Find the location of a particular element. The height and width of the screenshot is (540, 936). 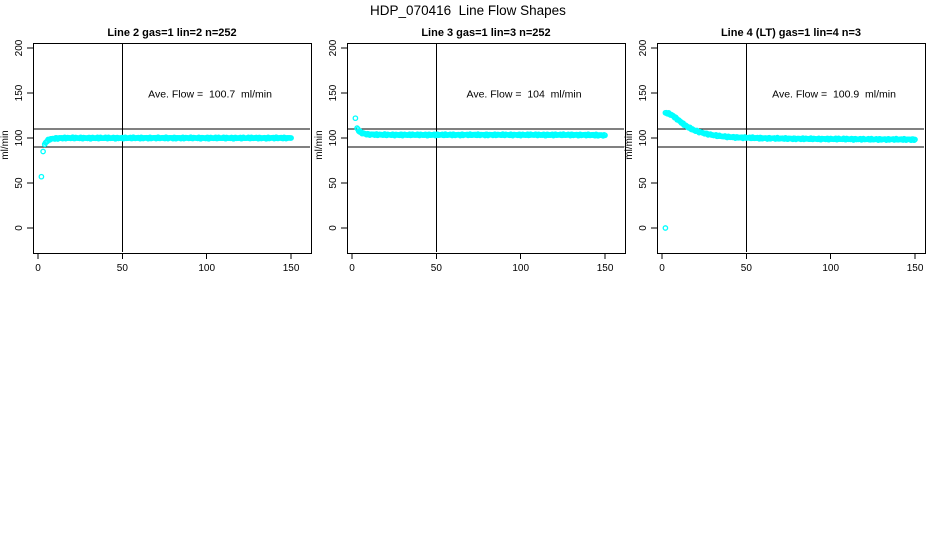

plot-title: Line 4 (LT) gas=1 lin=4 n=3 is located at coordinates (791, 33).